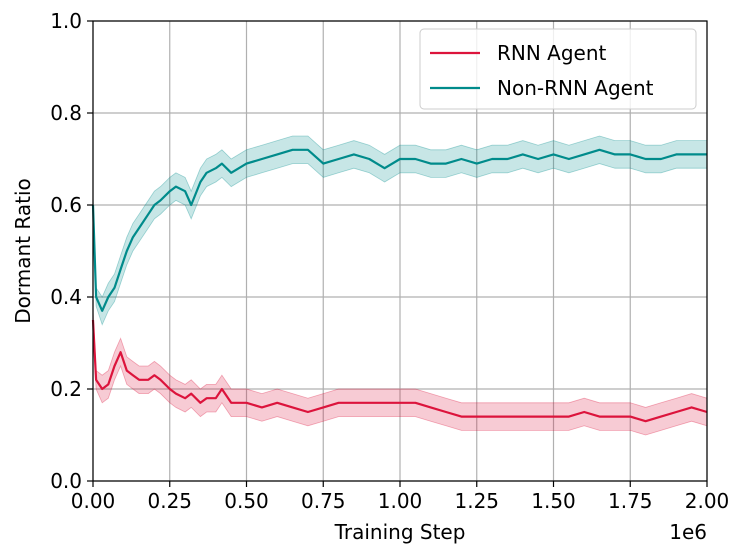  I want to click on x-tick-label: 1.00, so click(400, 501).